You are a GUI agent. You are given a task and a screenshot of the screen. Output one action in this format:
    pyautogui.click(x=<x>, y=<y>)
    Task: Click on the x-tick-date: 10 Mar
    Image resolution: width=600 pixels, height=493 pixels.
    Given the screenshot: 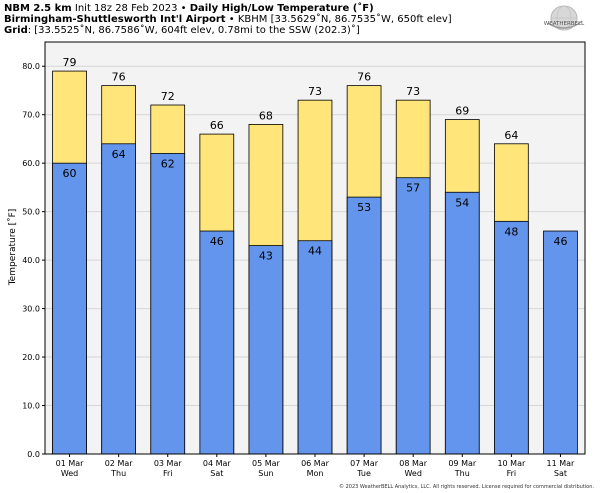 What is the action you would take?
    pyautogui.click(x=511, y=463)
    